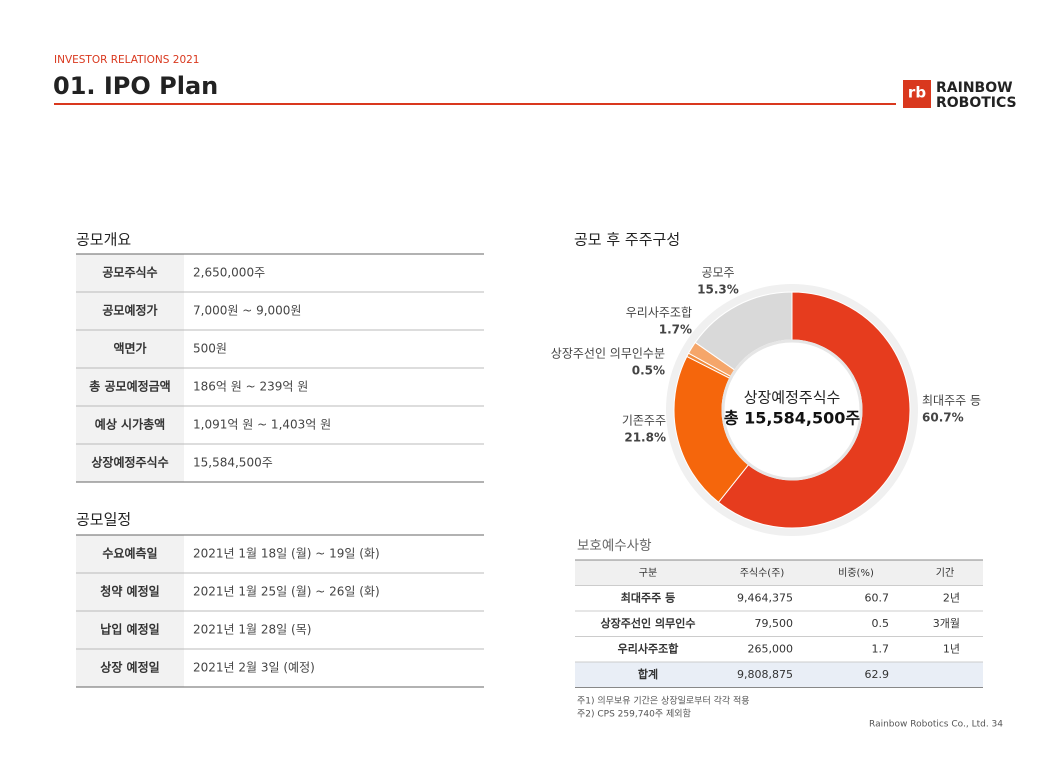  Describe the element at coordinates (718, 290) in the screenshot. I see `slice-value: 15.3%` at that location.